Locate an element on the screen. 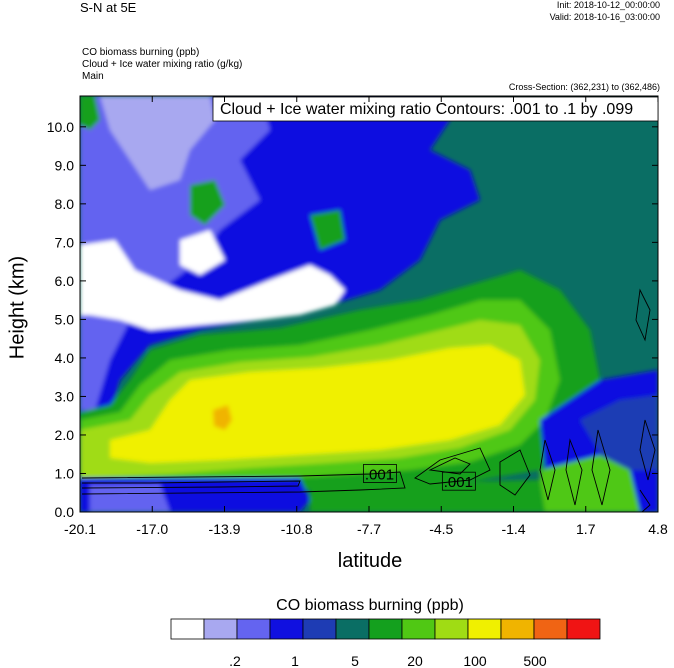 This screenshot has width=674, height=668. chart-title: S-N at 5E is located at coordinates (108, 7).